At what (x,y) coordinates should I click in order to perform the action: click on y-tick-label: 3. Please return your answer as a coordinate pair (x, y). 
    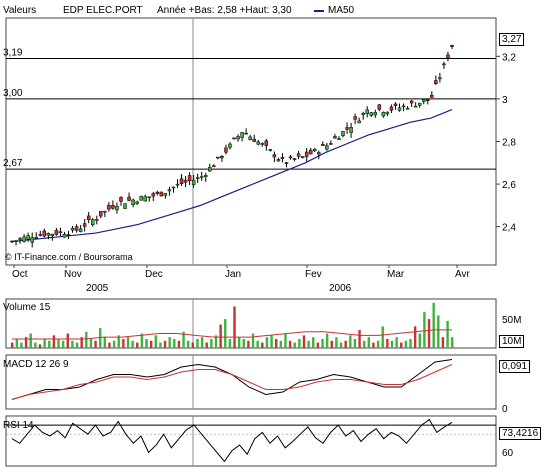
    Looking at the image, I should click on (505, 100).